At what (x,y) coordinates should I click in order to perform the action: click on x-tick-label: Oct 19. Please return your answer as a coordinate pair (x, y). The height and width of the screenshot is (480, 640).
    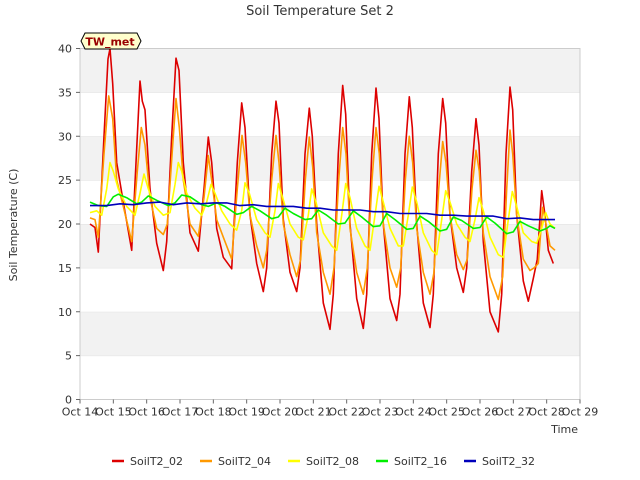
    Looking at the image, I should click on (246, 412).